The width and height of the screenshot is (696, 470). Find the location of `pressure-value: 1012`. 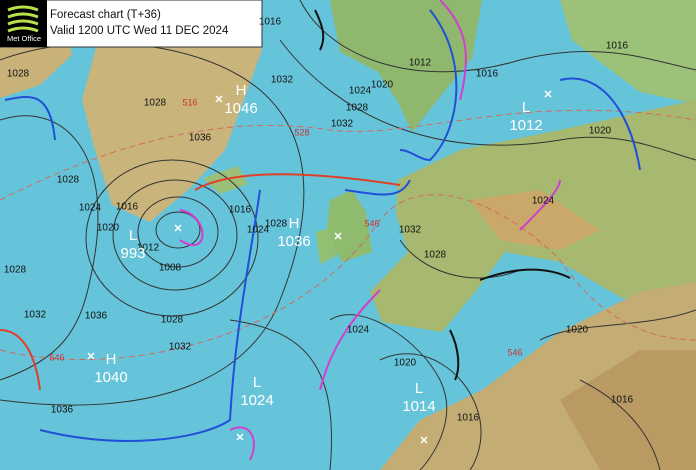

pressure-value: 1012 is located at coordinates (525, 125).